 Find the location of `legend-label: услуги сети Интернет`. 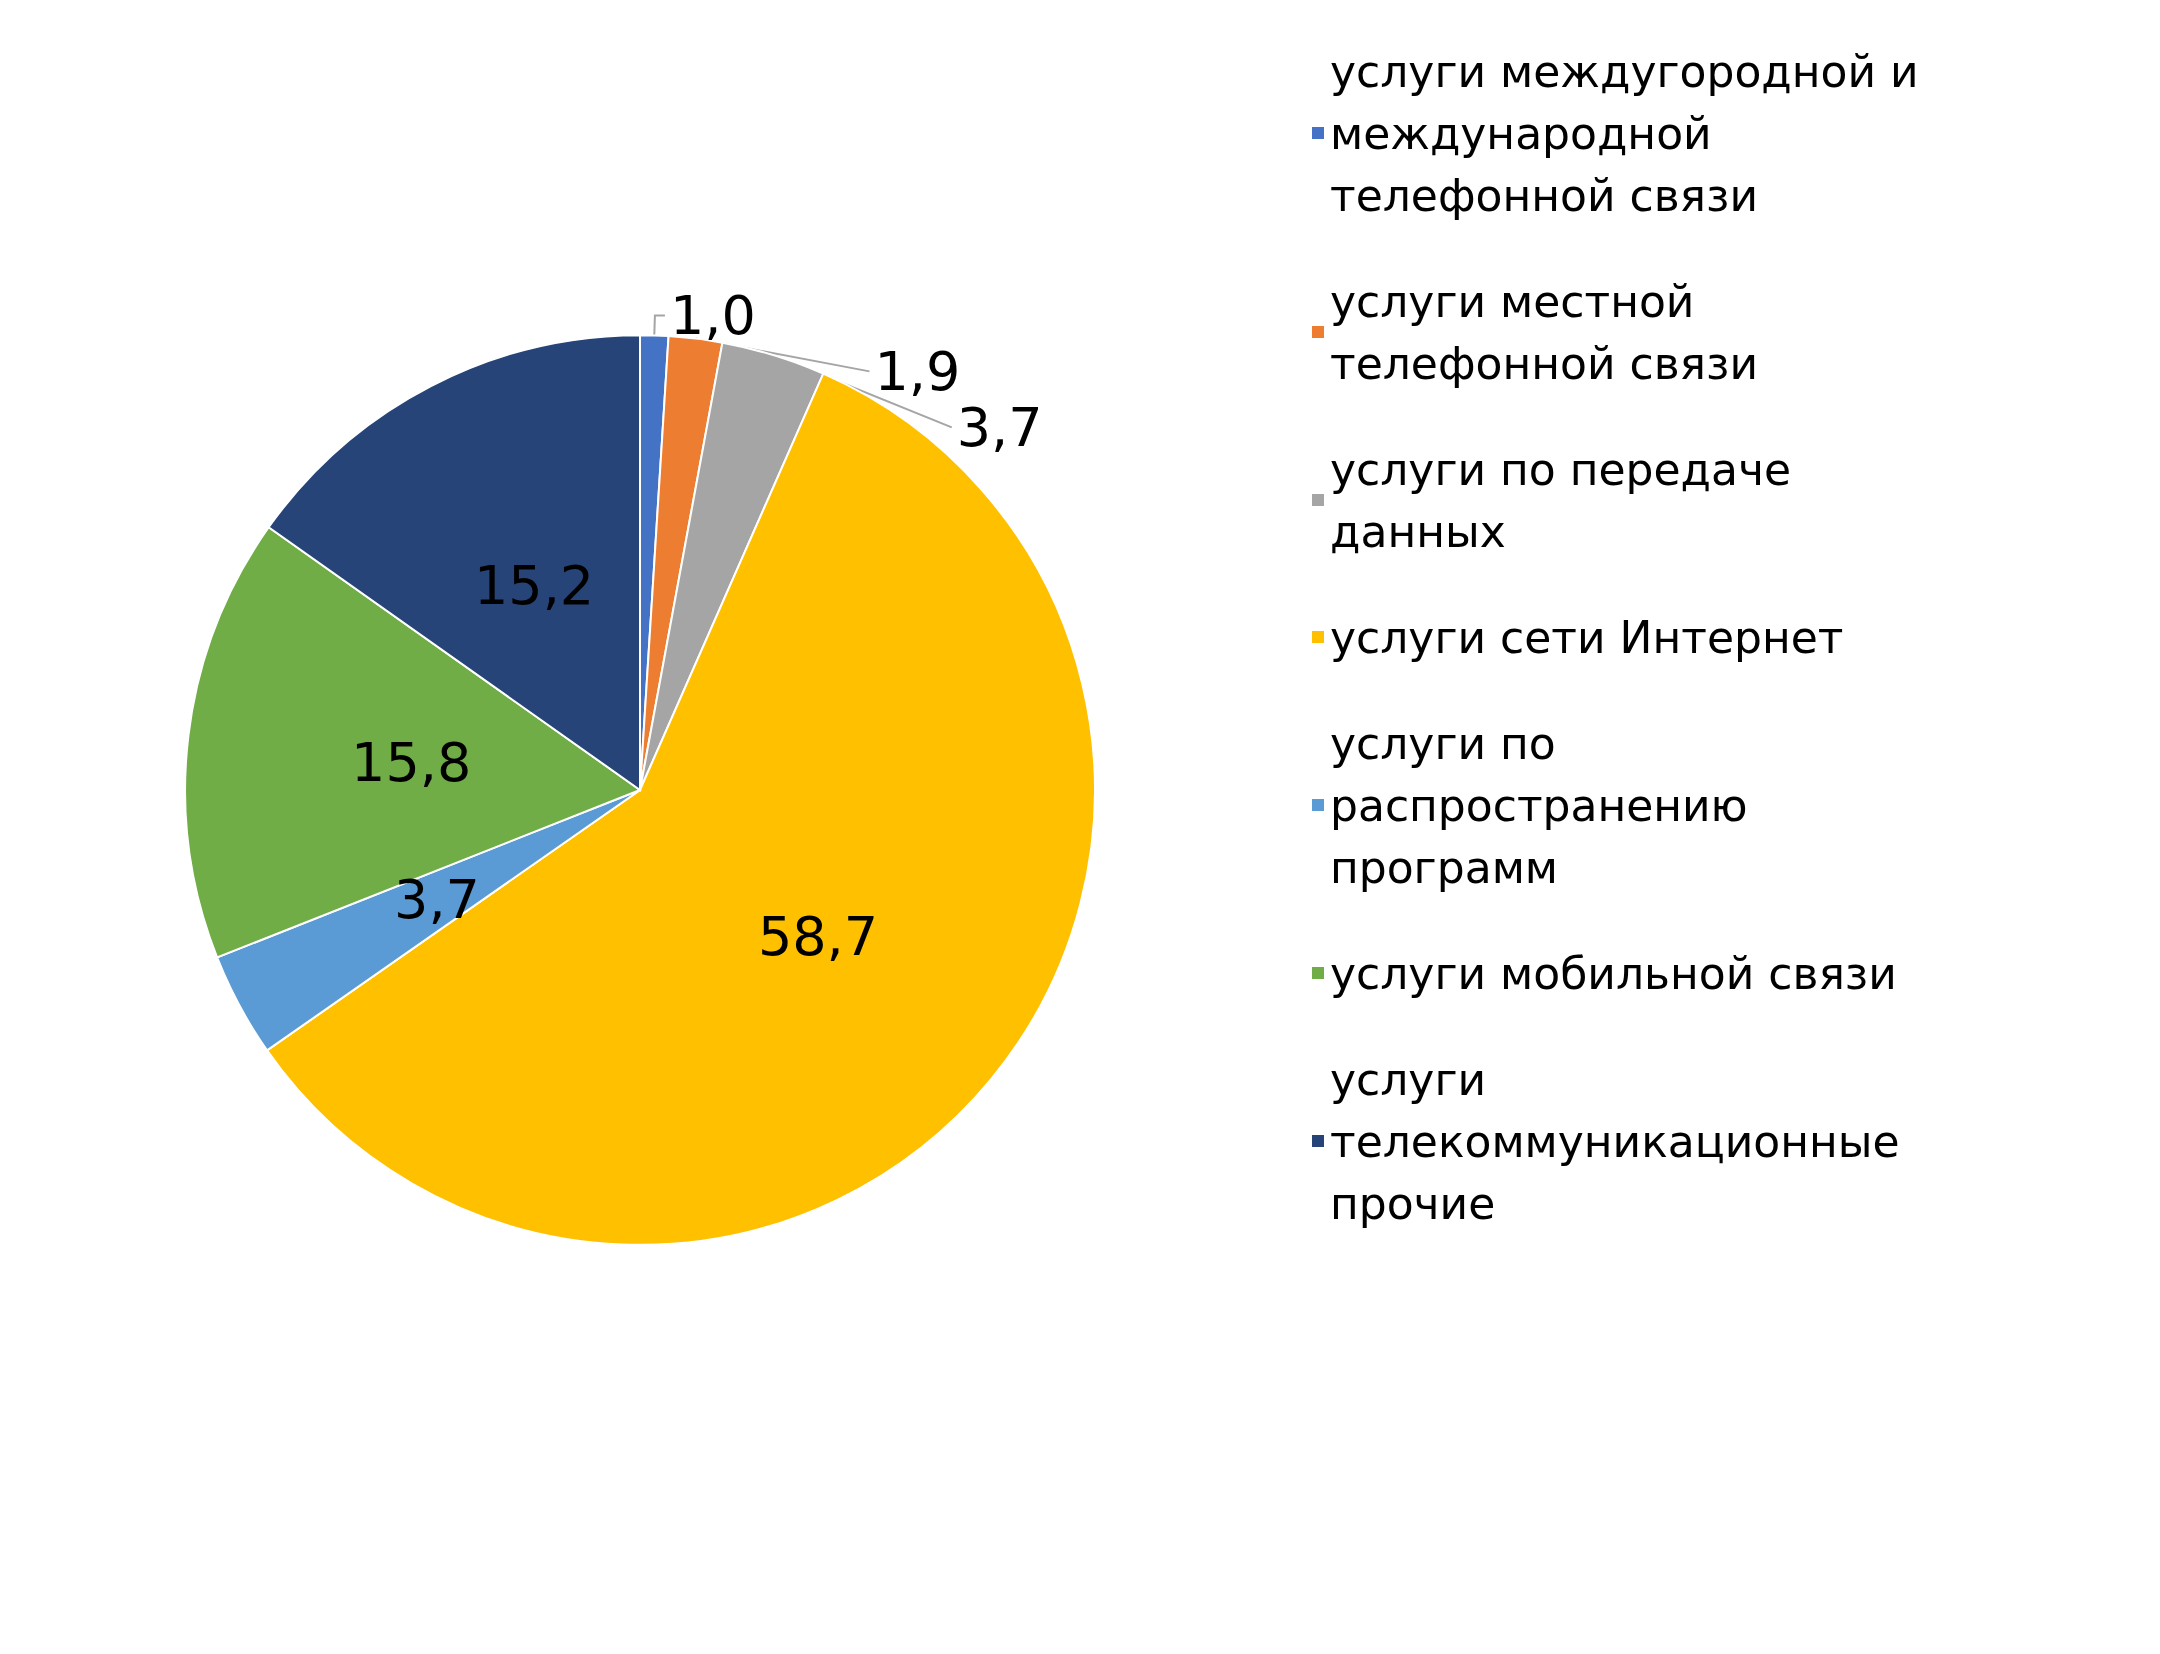

legend-label: услуги сети Интернет is located at coordinates (1587, 637).